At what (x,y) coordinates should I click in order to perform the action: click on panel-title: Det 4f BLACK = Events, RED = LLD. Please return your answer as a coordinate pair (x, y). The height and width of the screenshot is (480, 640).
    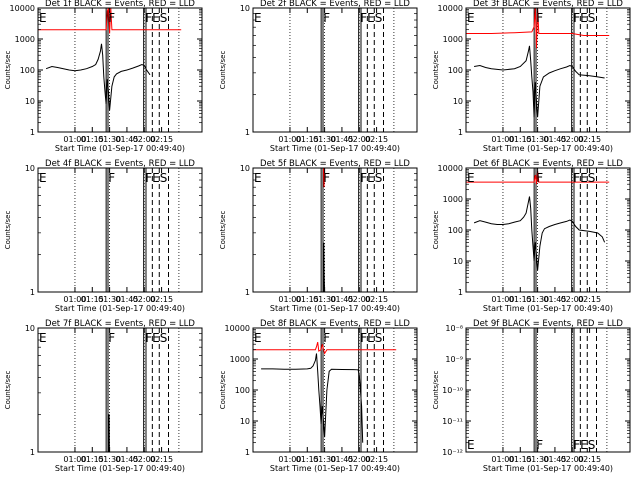
    Looking at the image, I should click on (120, 164).